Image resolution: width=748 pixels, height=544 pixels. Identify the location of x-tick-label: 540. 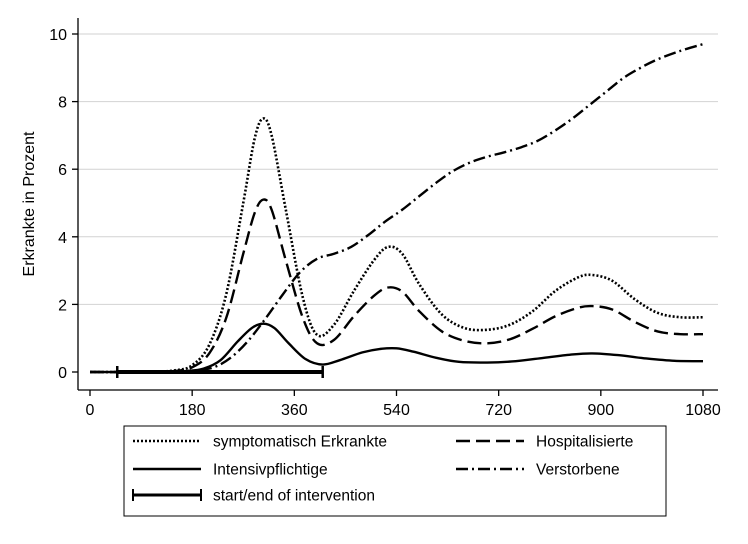
(396, 410).